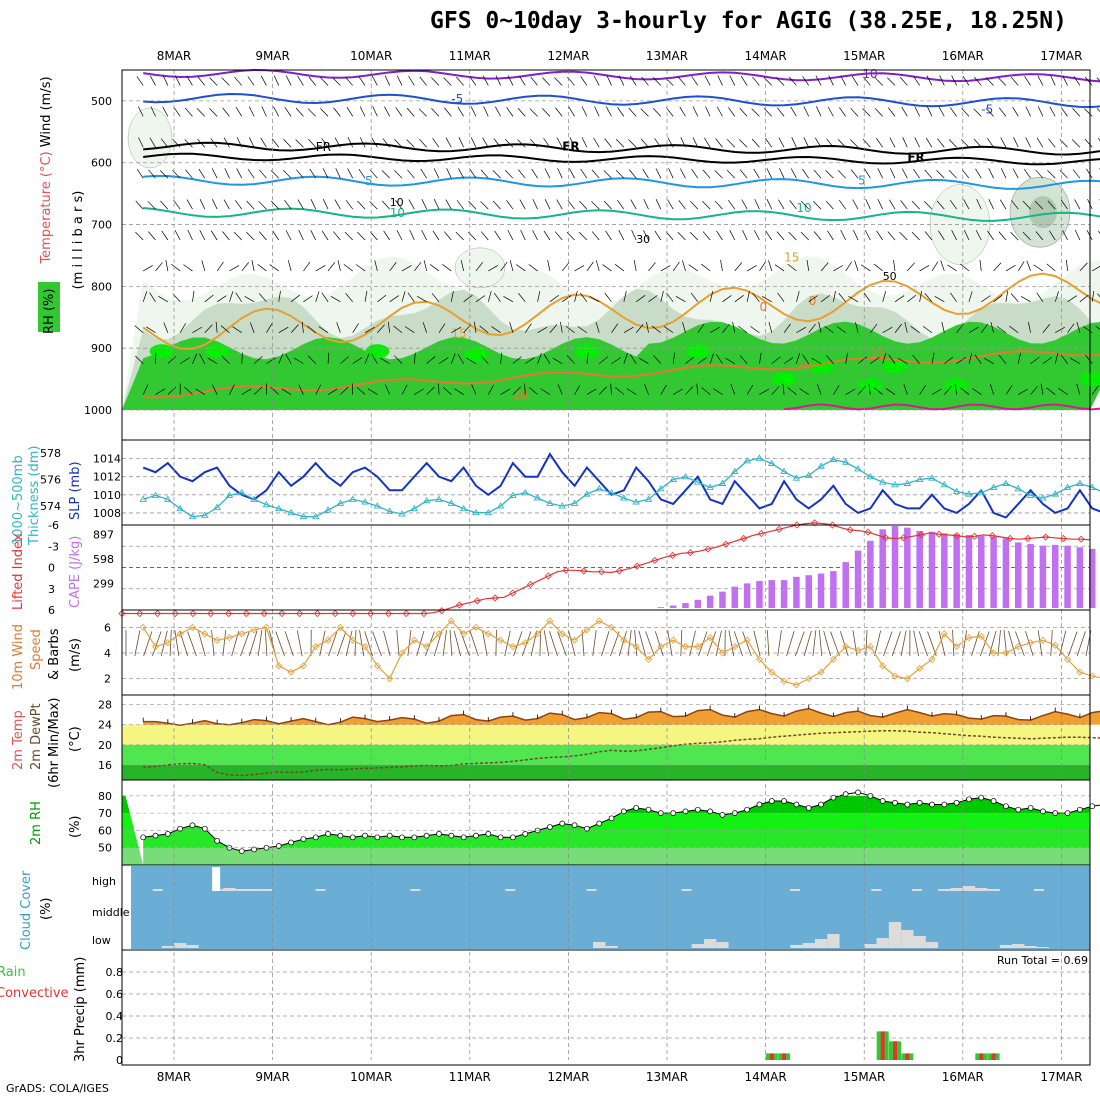  I want to click on precip-bar-convective, so click(784, 1056).